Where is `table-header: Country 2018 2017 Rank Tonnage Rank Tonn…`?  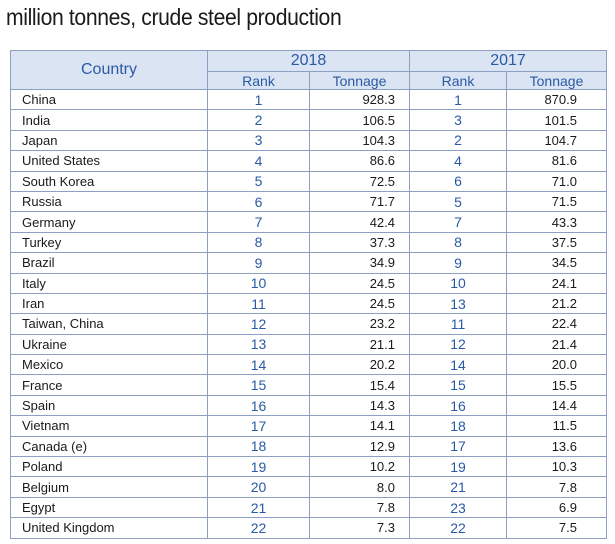 table-header: Country 2018 2017 Rank Tonnage Rank Tonn… is located at coordinates (308, 70).